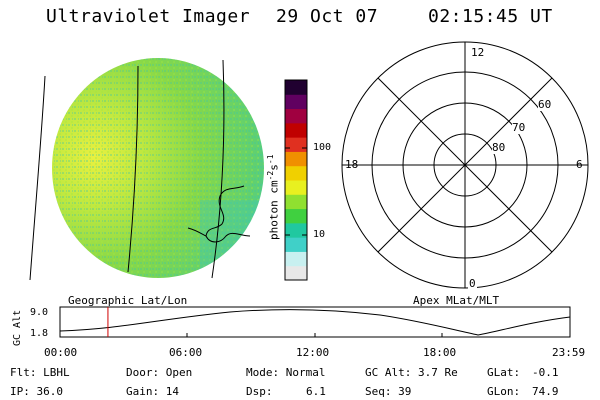  Describe the element at coordinates (440, 352) in the screenshot. I see `timeline-xtick: 18:00` at that location.